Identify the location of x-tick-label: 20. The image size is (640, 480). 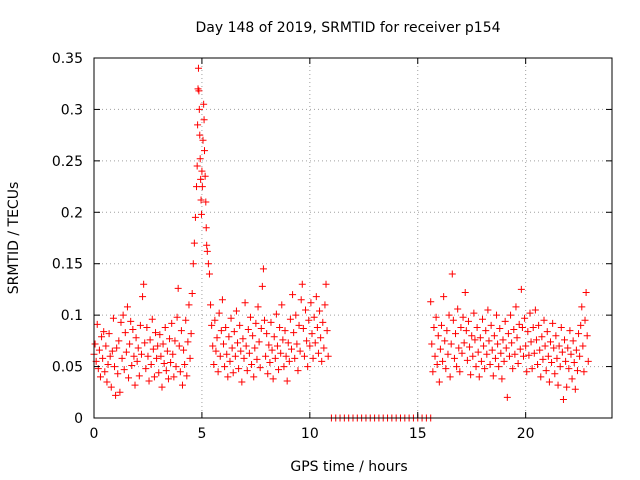
(526, 434).